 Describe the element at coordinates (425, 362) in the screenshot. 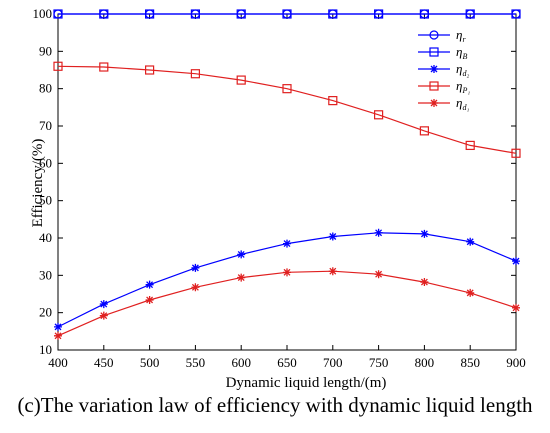

I see `x-tick-label: 800` at that location.